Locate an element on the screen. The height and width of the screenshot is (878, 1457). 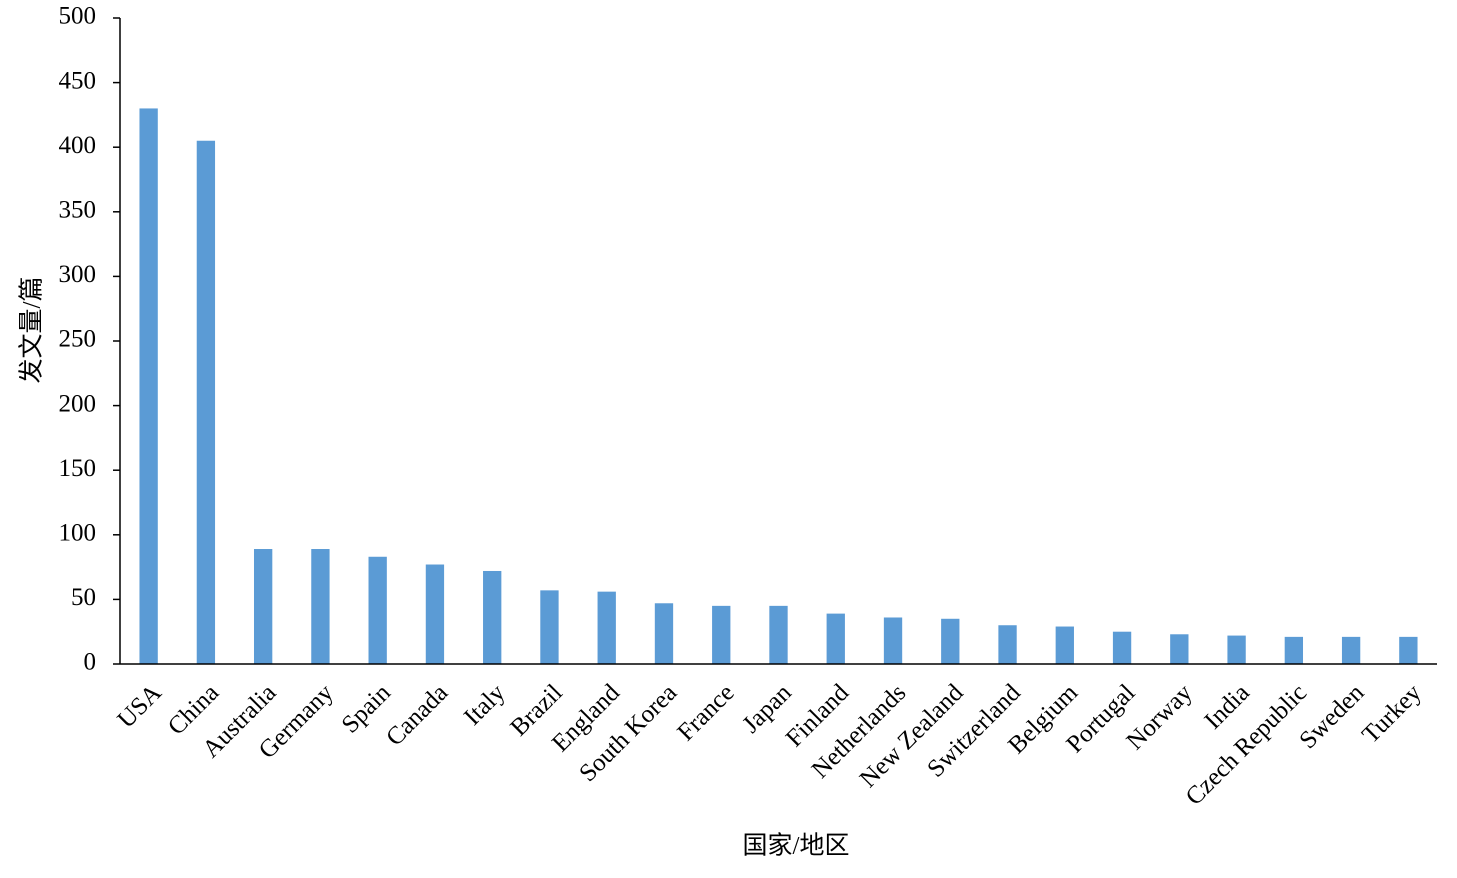
y-tick-label: 350 is located at coordinates (78, 210).